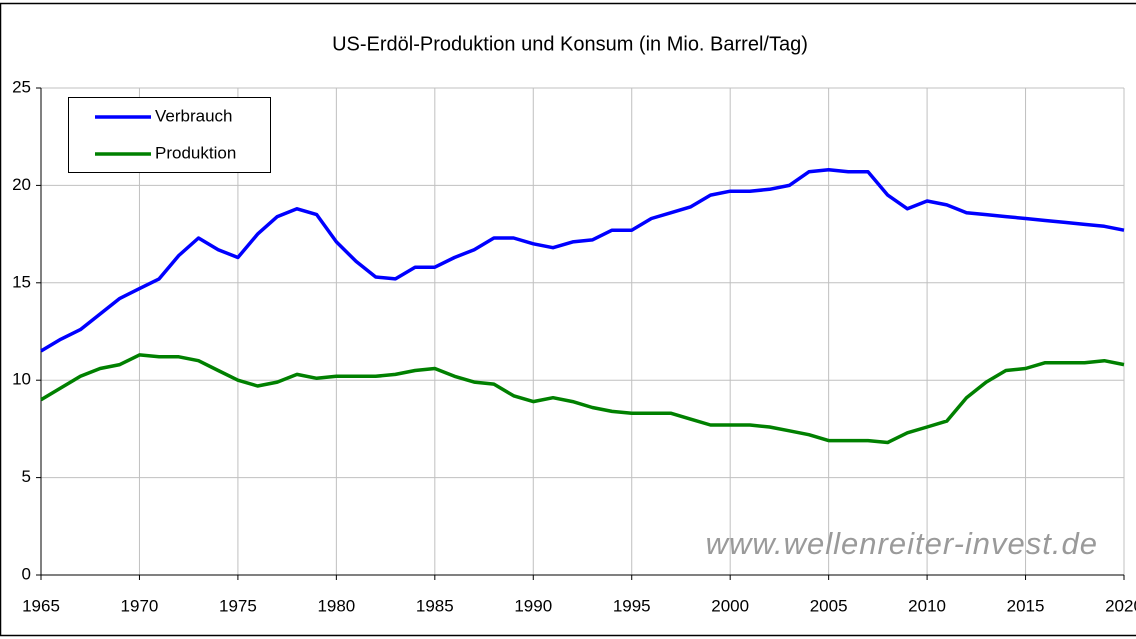  I want to click on x-tick-label: 1975, so click(238, 605).